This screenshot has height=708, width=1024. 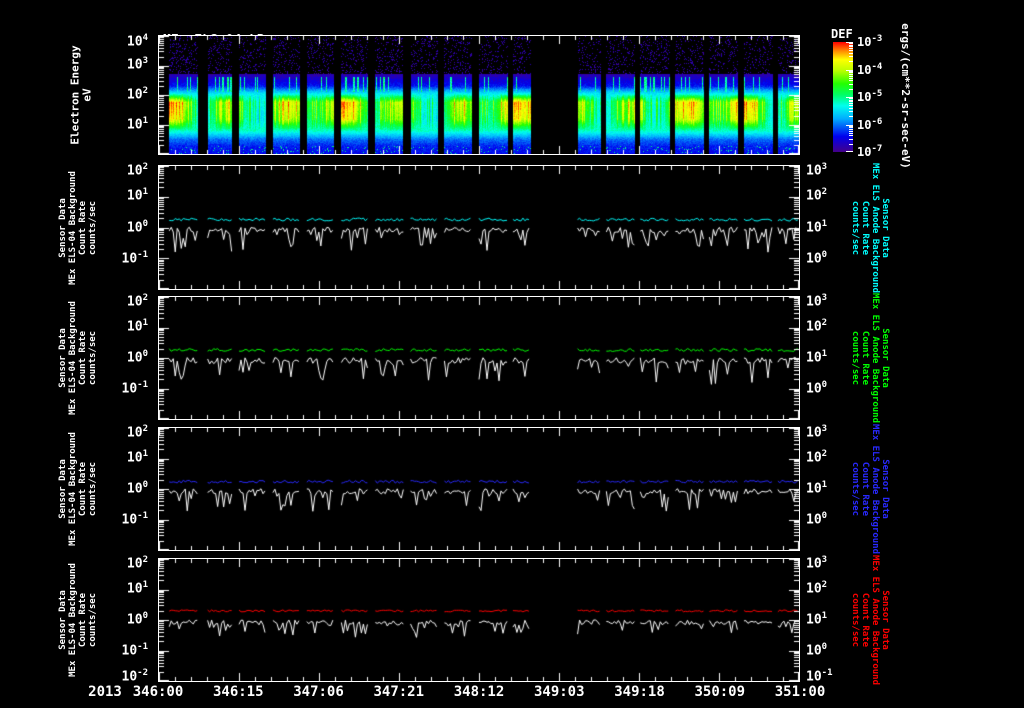 I want to click on spectrogram-panel, so click(x=479, y=95).